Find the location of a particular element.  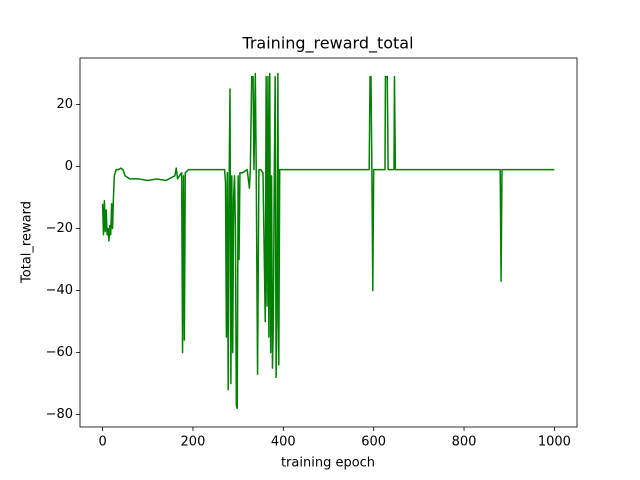

x-tick-label: 0 is located at coordinates (102, 442).